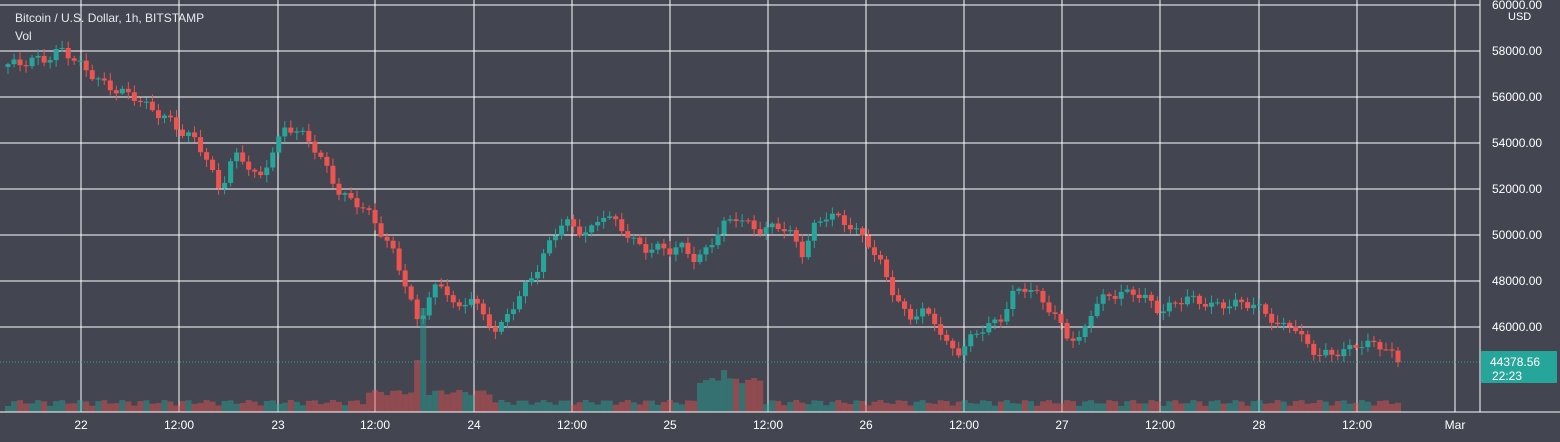  Describe the element at coordinates (474, 425) in the screenshot. I see `time-tick-label: 24` at that location.